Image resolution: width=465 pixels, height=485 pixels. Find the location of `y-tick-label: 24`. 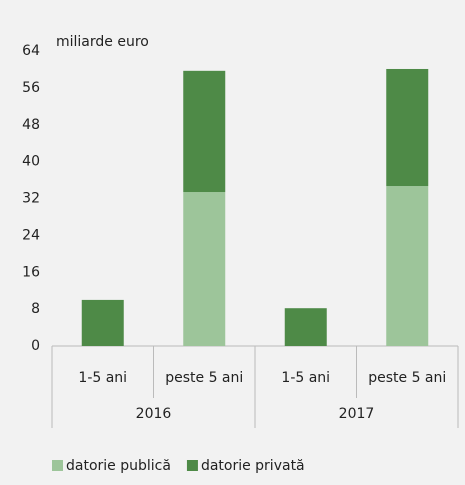

y-tick-label: 24 is located at coordinates (31, 235).